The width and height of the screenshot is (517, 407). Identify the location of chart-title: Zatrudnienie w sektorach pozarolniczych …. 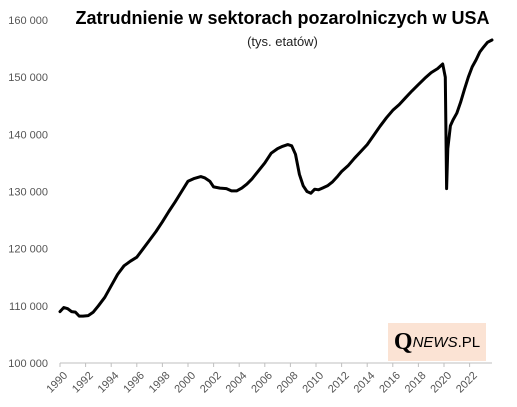
(282, 18).